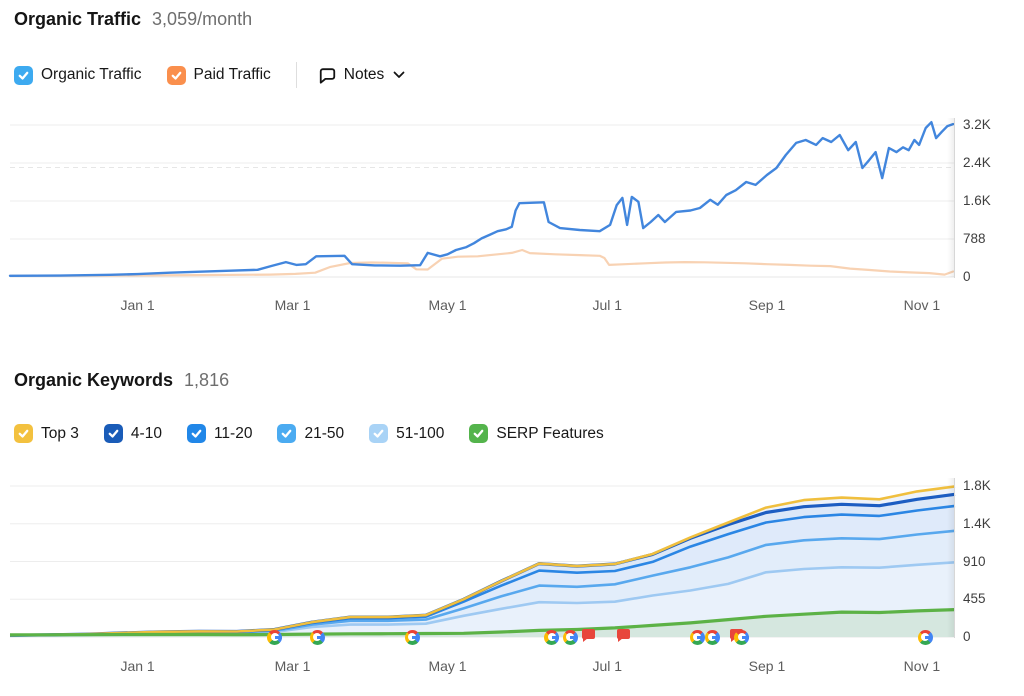 The height and width of the screenshot is (696, 1024). I want to click on legend-divider, so click(296, 75).